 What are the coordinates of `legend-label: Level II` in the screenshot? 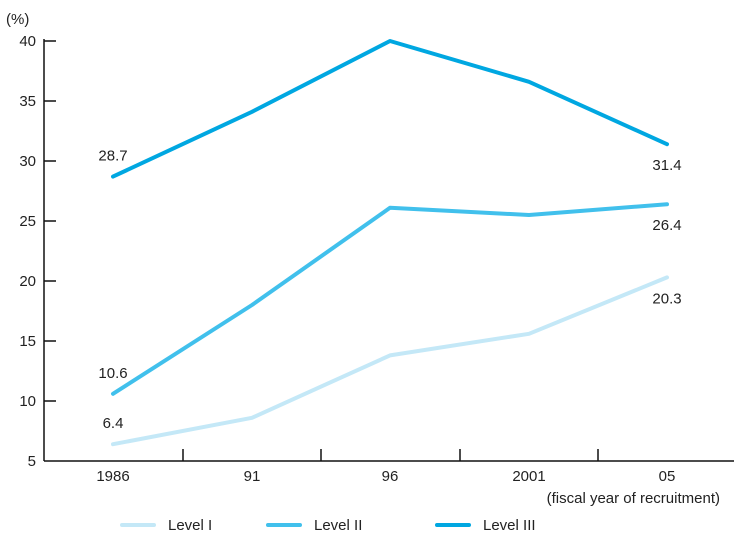 It's located at (338, 525).